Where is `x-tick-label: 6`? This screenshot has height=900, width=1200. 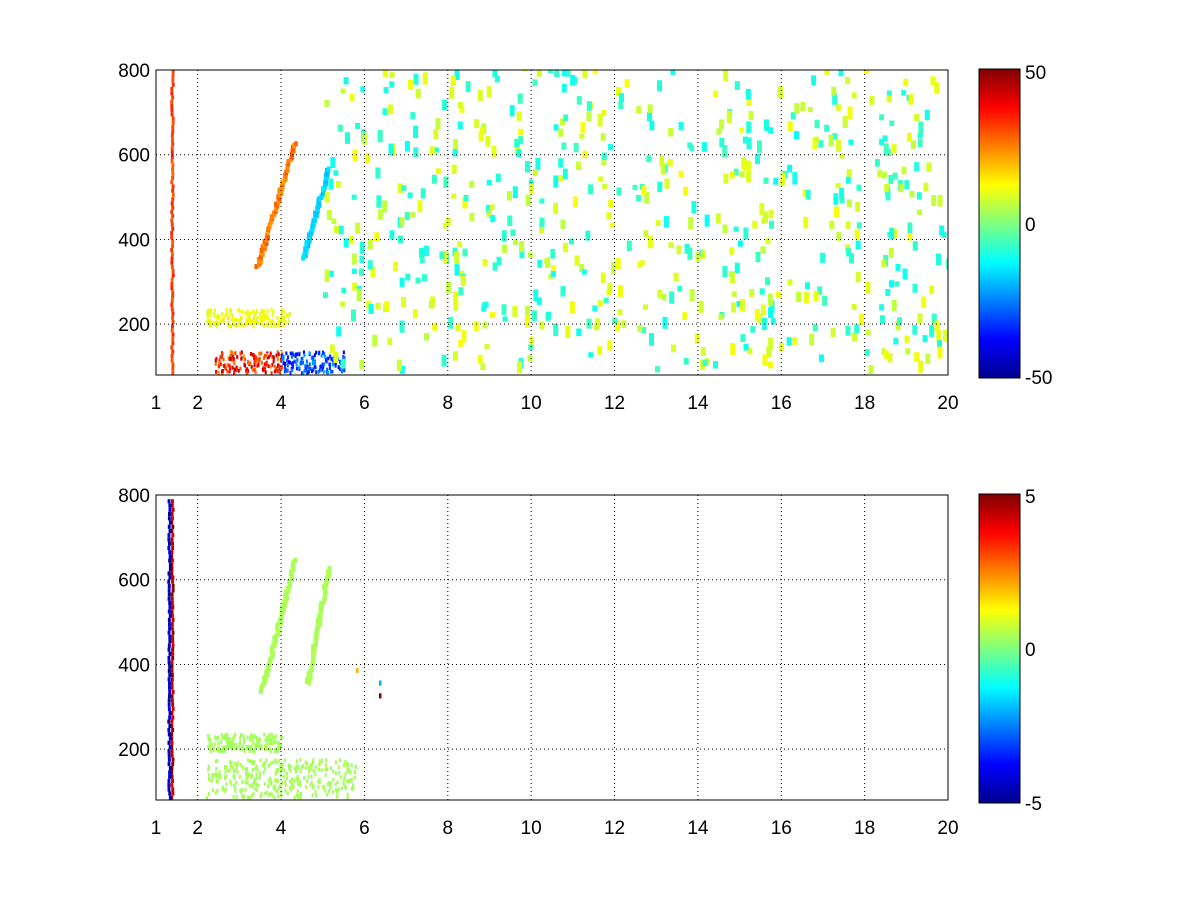
x-tick-label: 6 is located at coordinates (364, 403).